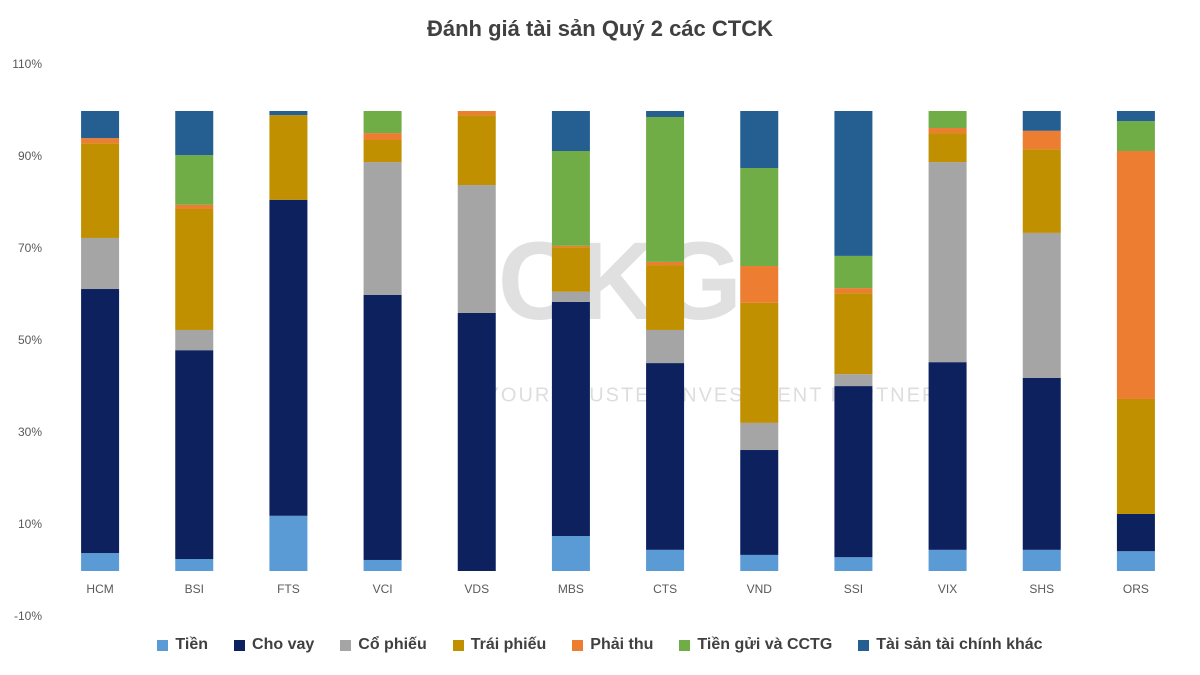 This screenshot has height=675, width=1200. Describe the element at coordinates (99, 589) in the screenshot. I see `x-tick-label: HCM` at that location.